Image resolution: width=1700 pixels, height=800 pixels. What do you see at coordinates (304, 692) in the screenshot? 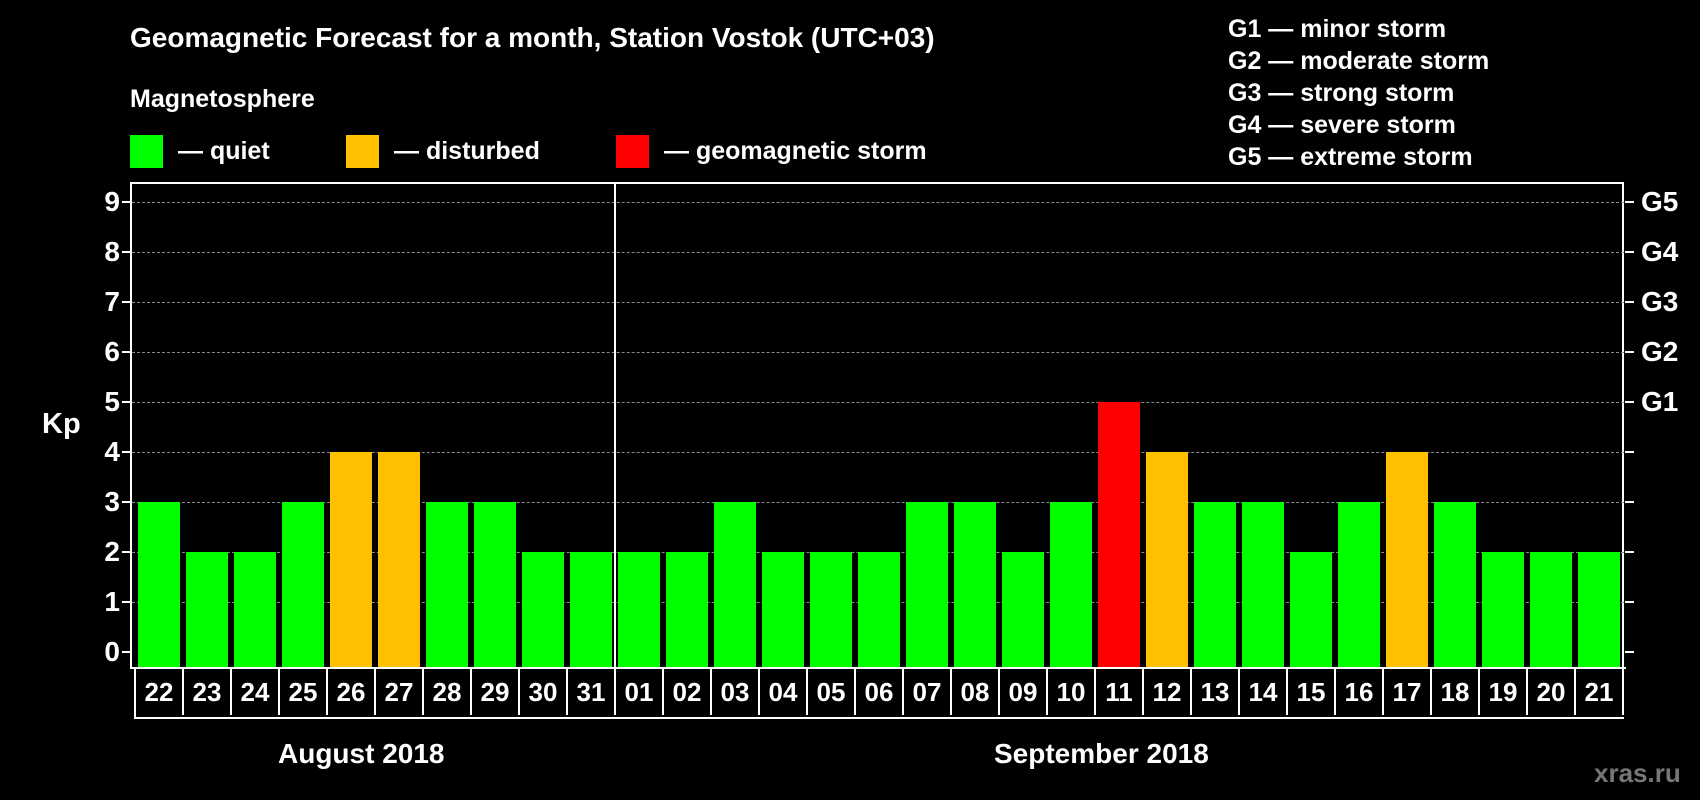
I see `x-tick-label: 25` at bounding box center [304, 692].